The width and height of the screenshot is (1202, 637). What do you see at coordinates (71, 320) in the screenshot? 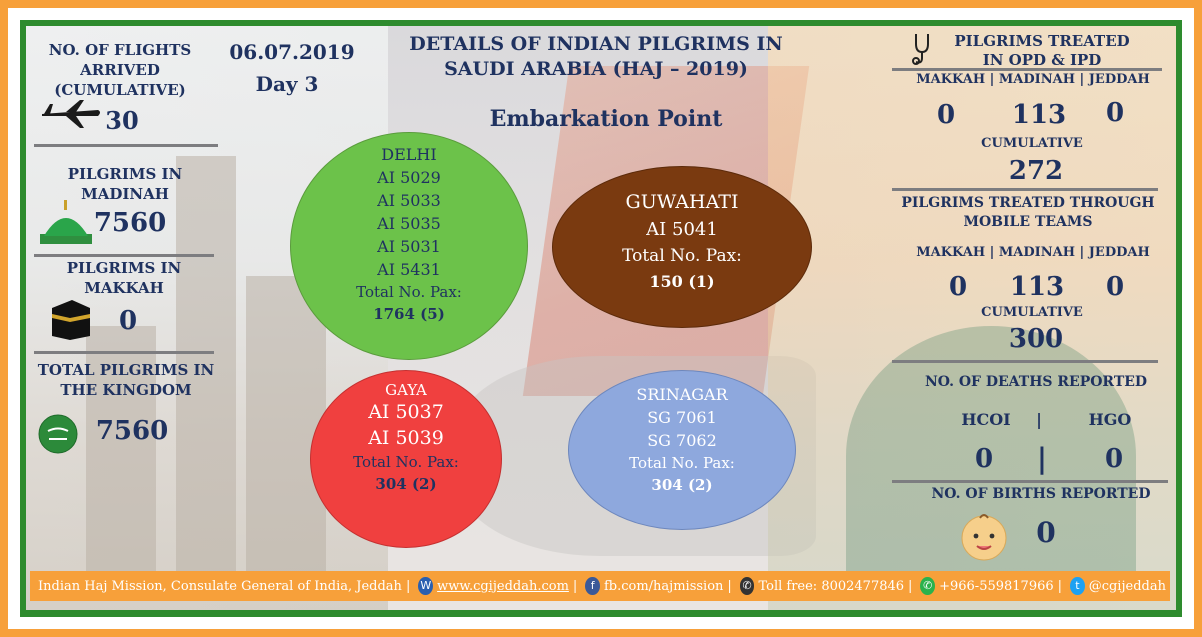
I see `kaaba-icon` at bounding box center [71, 320].